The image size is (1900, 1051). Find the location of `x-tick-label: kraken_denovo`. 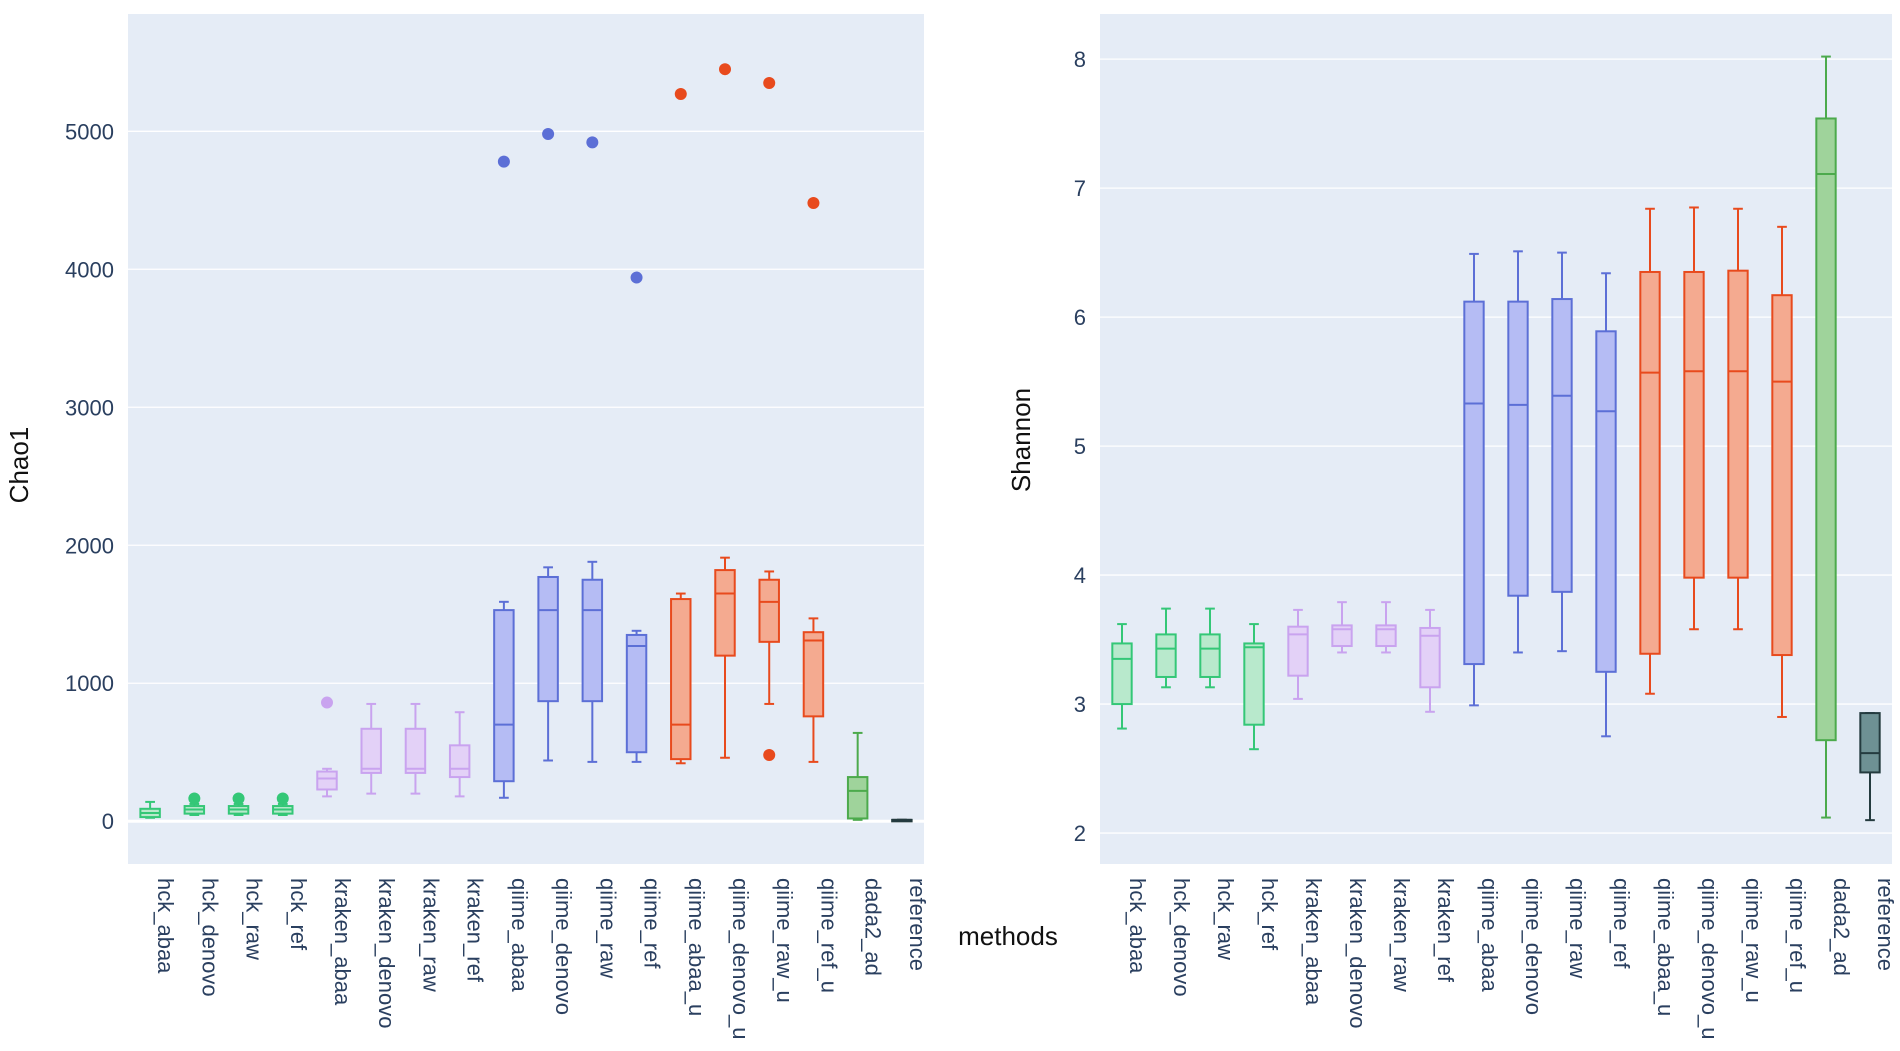

x-tick-label: kraken_denovo is located at coordinates (386, 953).